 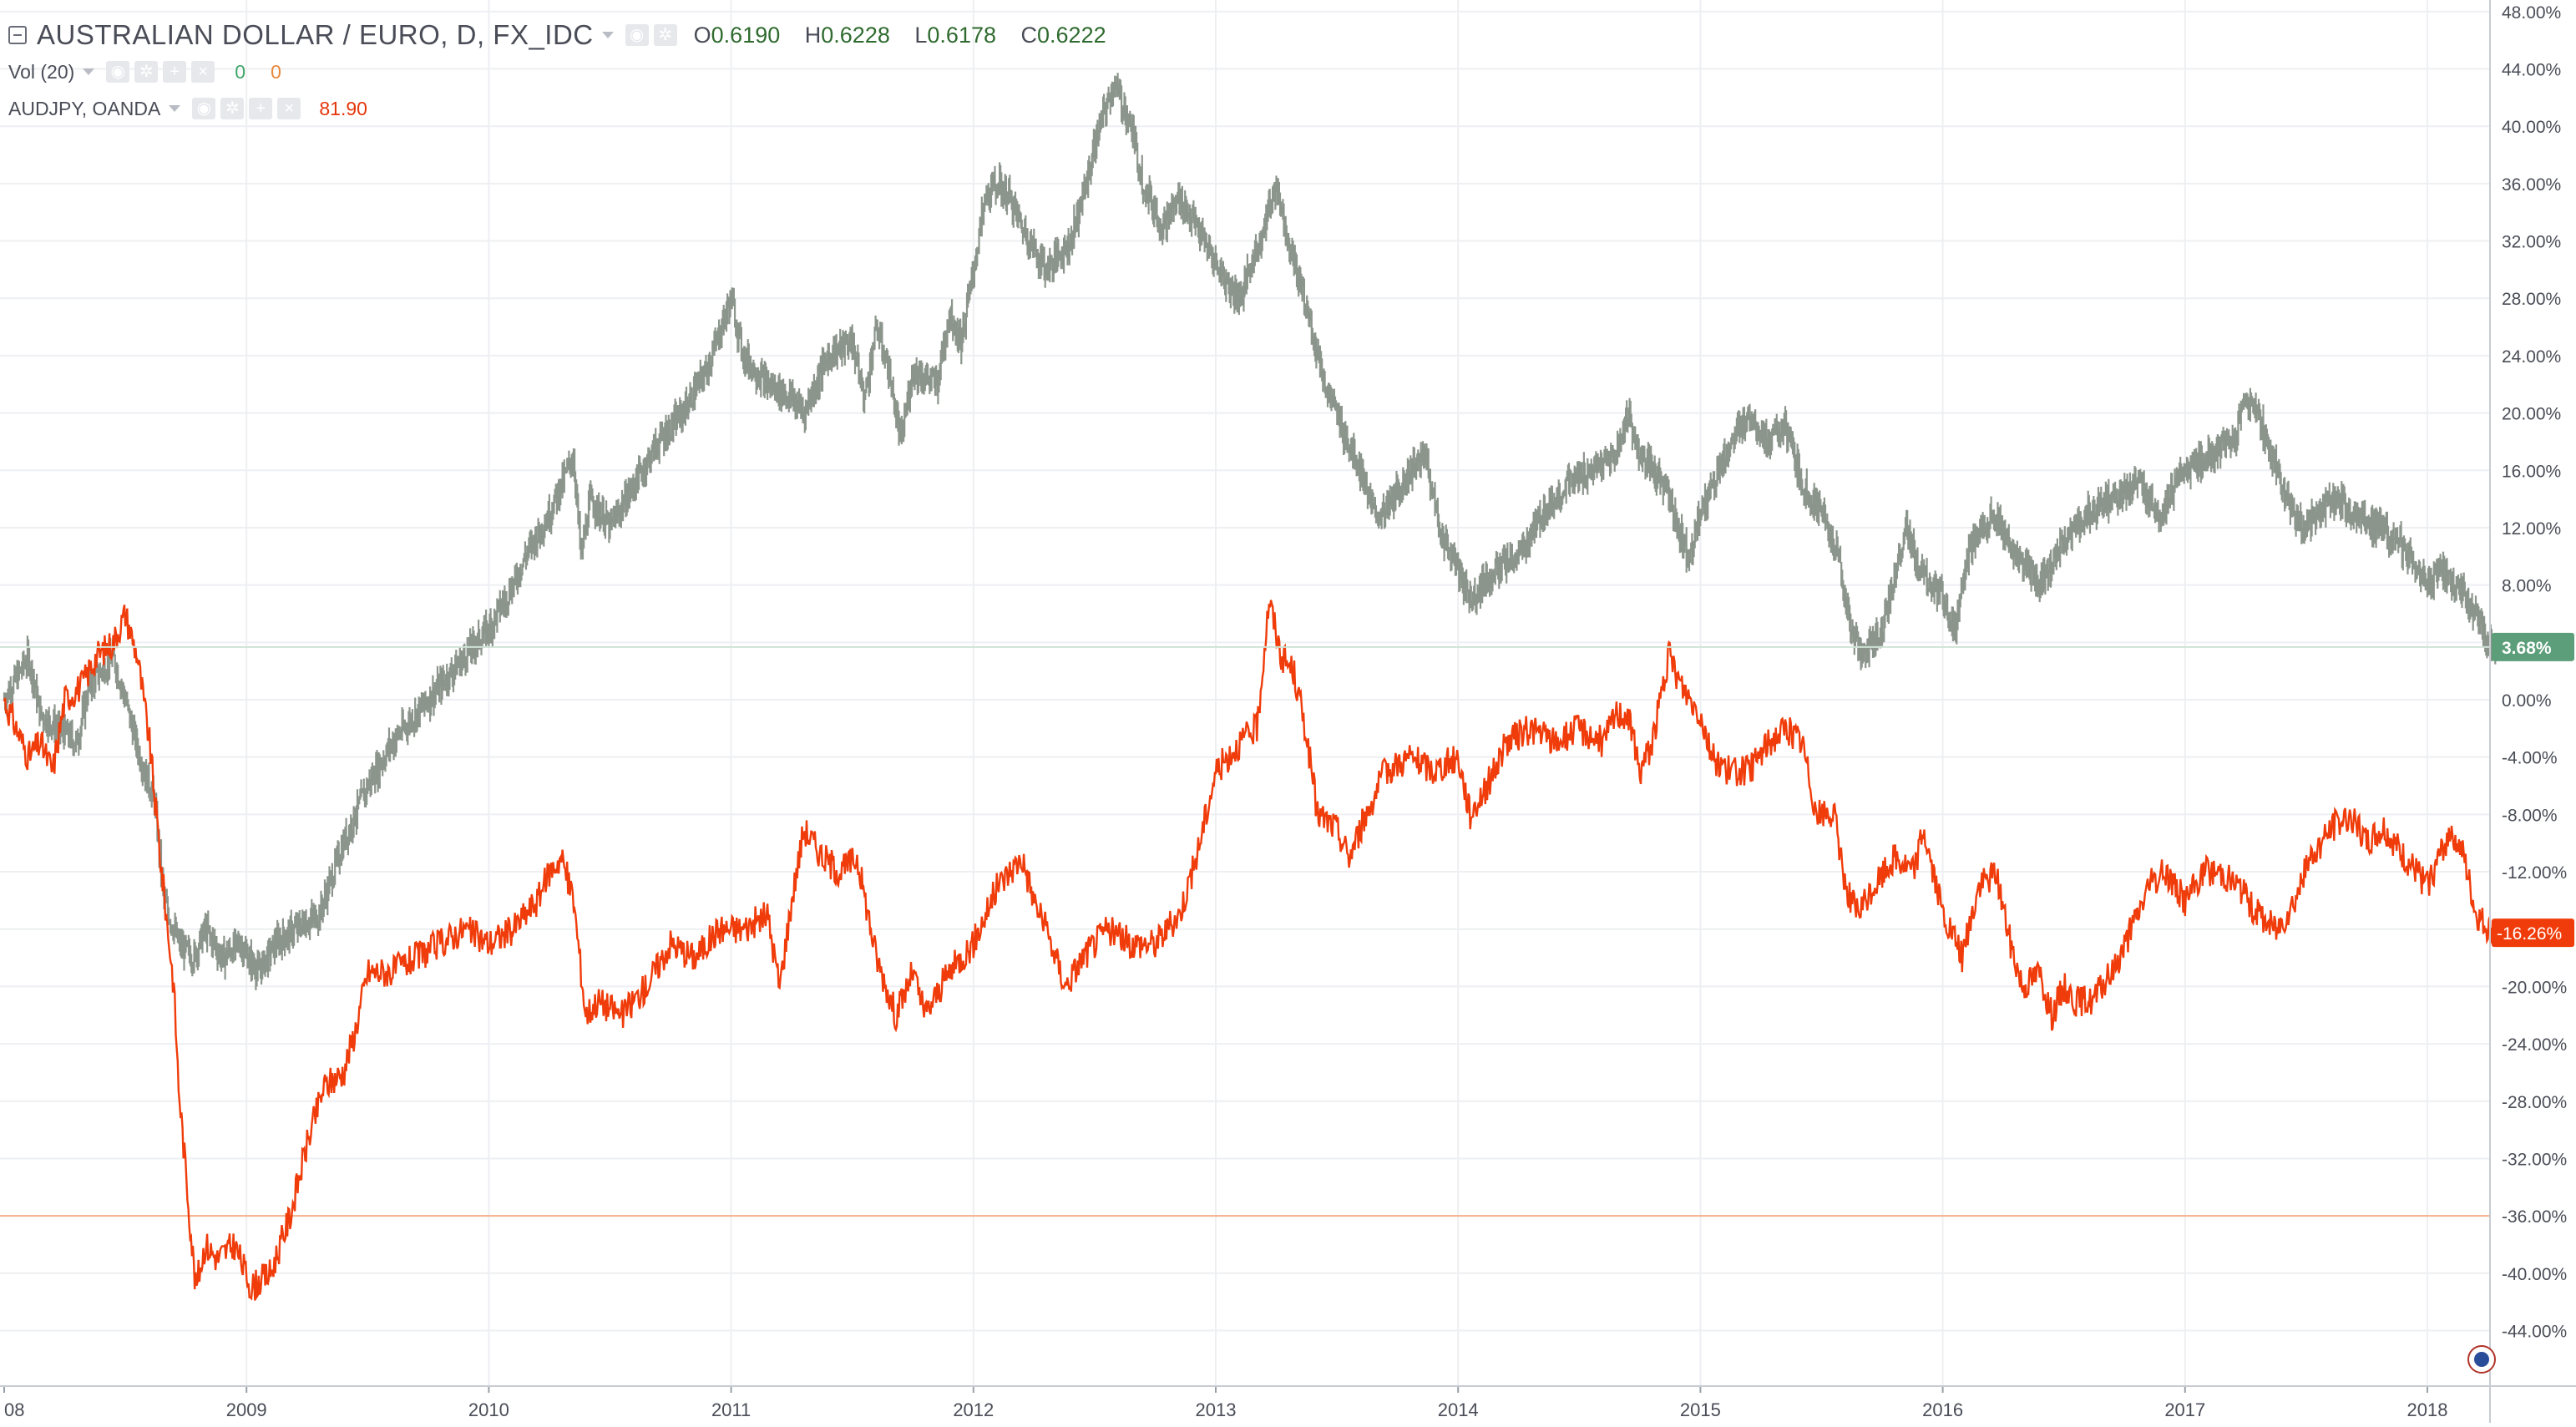 What do you see at coordinates (343, 109) in the screenshot?
I see `compare-value: 81.90` at bounding box center [343, 109].